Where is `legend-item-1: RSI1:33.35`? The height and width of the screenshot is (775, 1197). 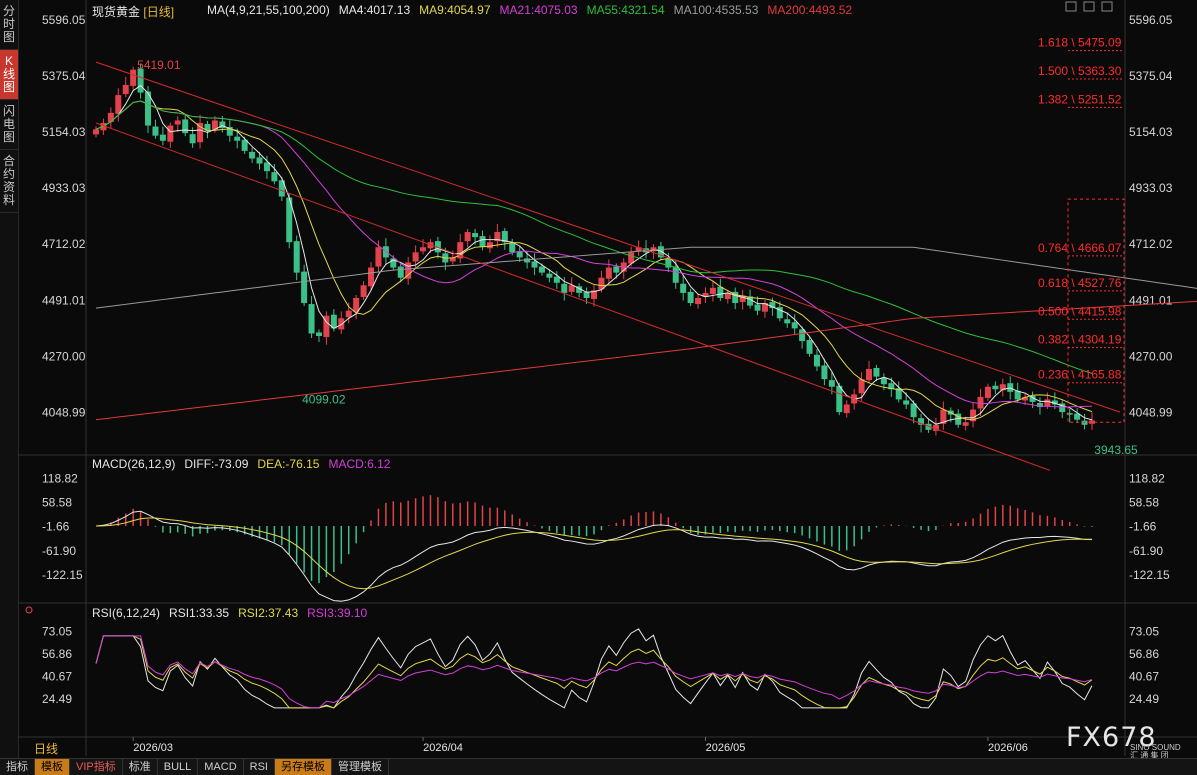 legend-item-1: RSI1:33.35 is located at coordinates (199, 613).